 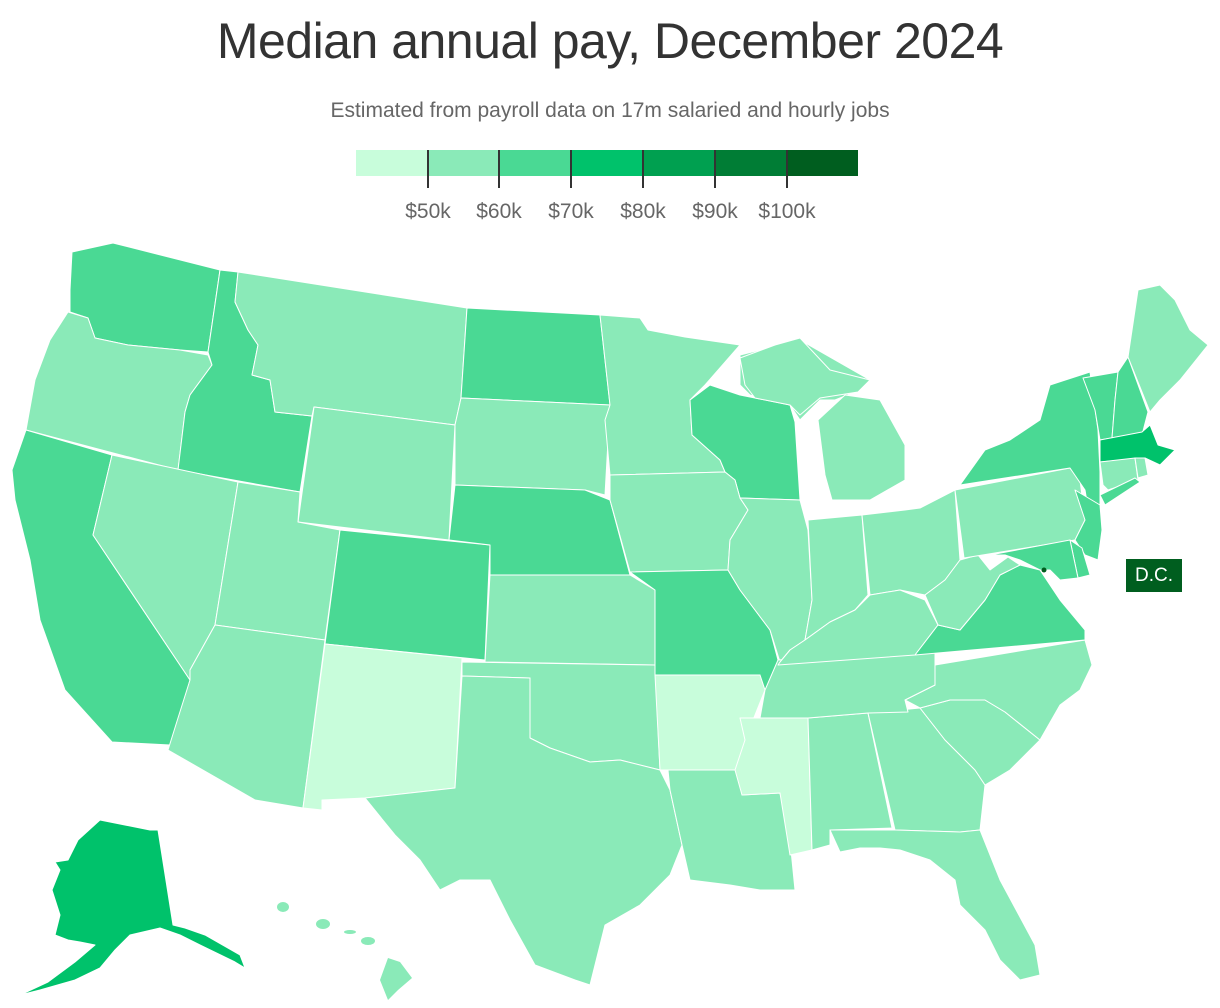 I want to click on state-nj, so click(x=1088, y=525).